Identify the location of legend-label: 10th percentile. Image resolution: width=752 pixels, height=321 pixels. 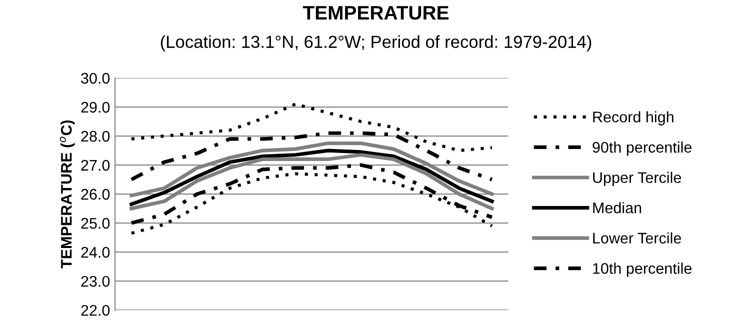
(642, 269).